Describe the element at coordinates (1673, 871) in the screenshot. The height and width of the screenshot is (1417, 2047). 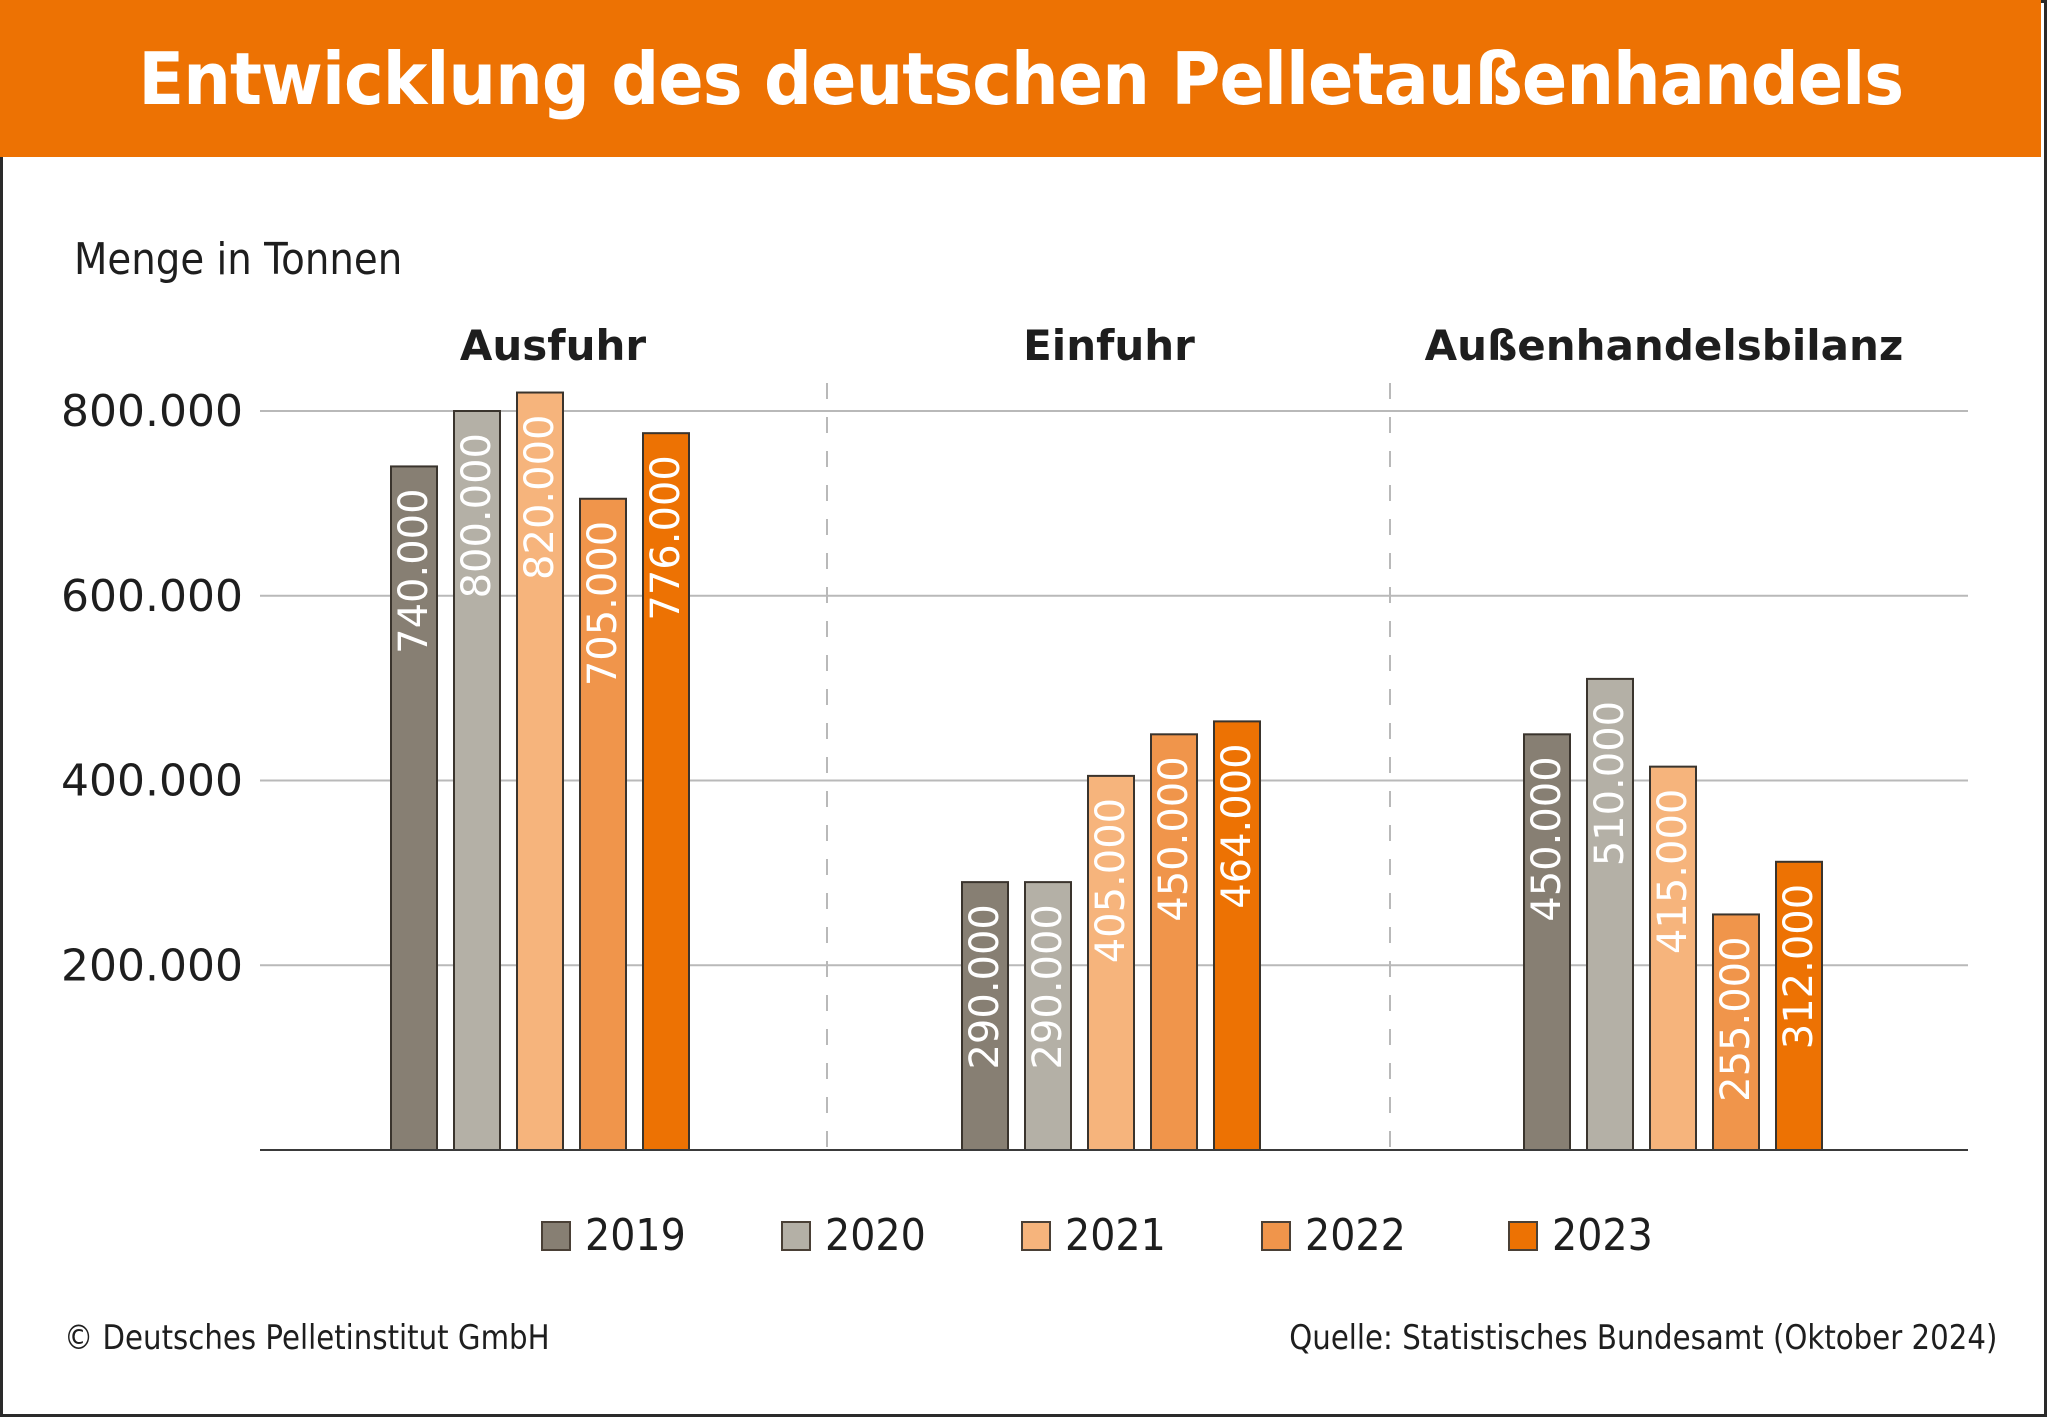
I see `bar-value-label: 415.000` at that location.